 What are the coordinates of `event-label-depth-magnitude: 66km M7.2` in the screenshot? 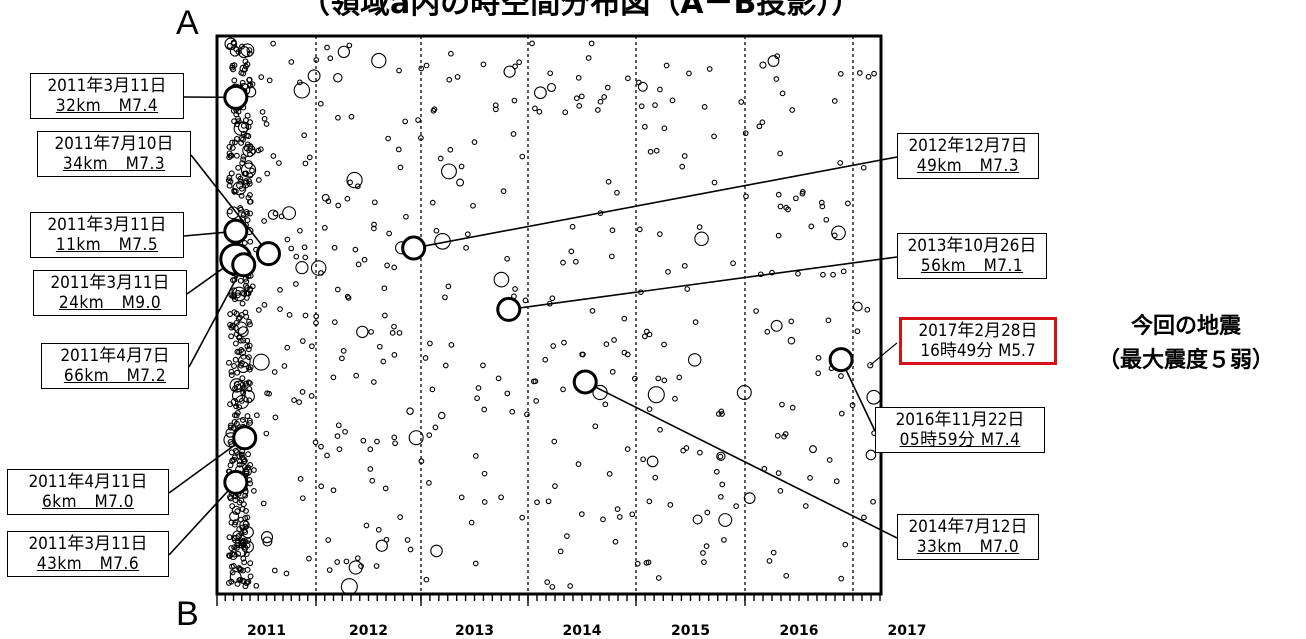 It's located at (115, 376).